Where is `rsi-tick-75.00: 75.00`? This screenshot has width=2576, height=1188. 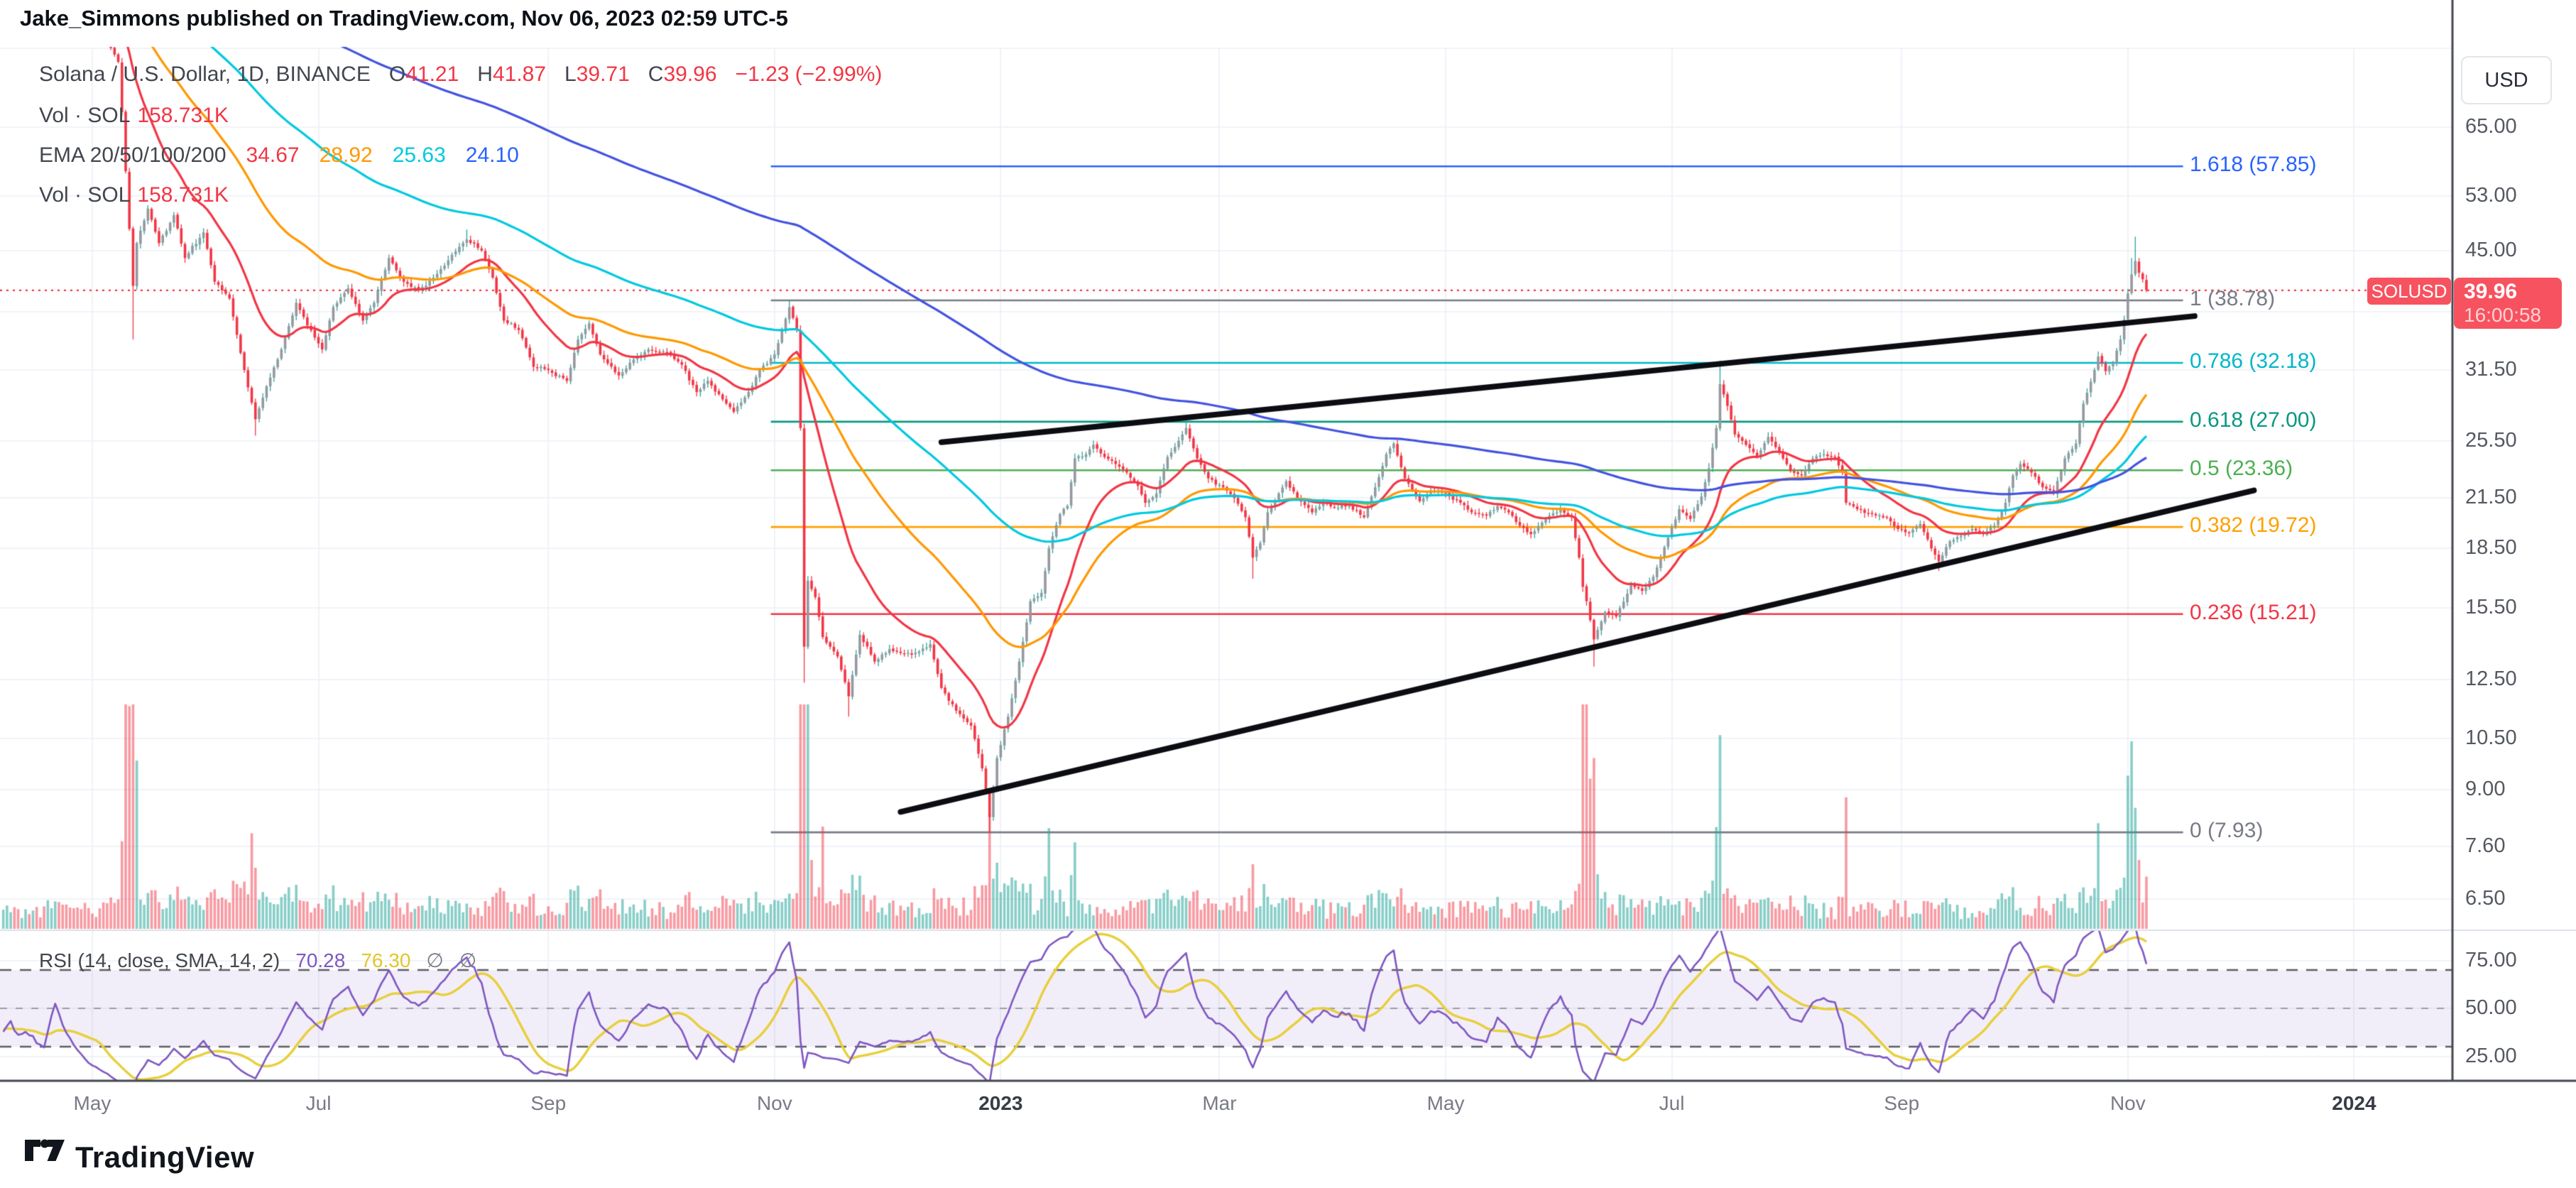 rsi-tick-75.00: 75.00 is located at coordinates (2491, 959).